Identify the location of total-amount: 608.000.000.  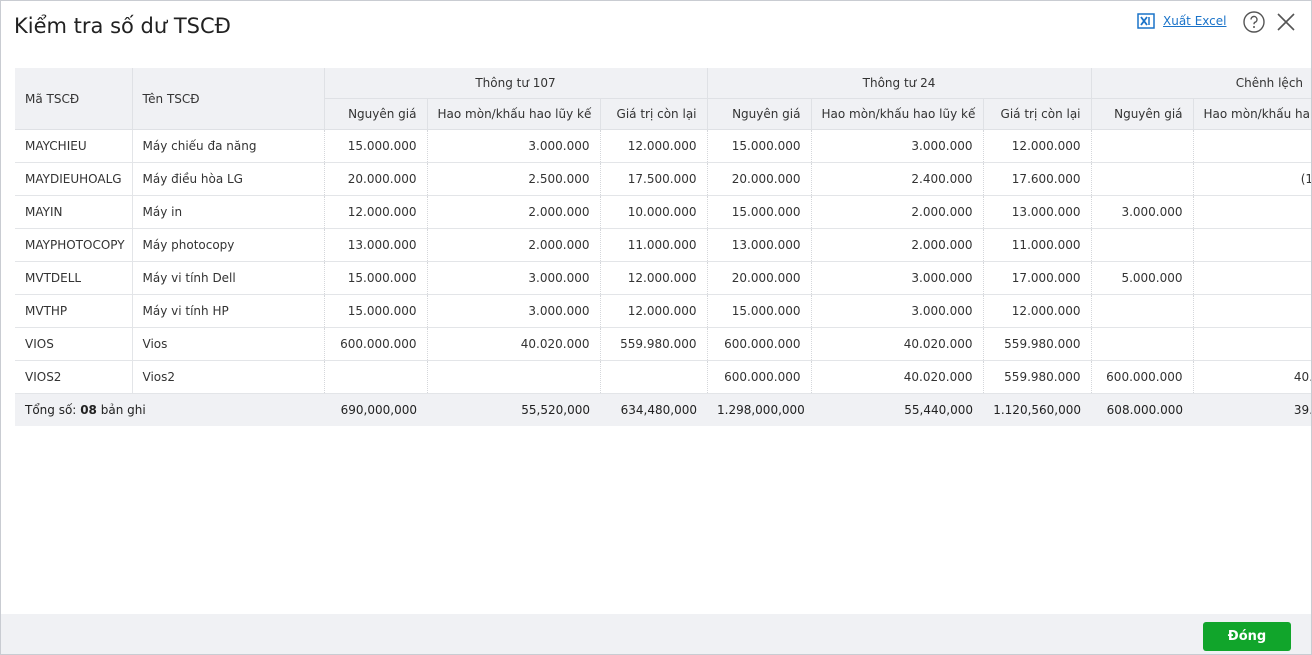
(1142, 409).